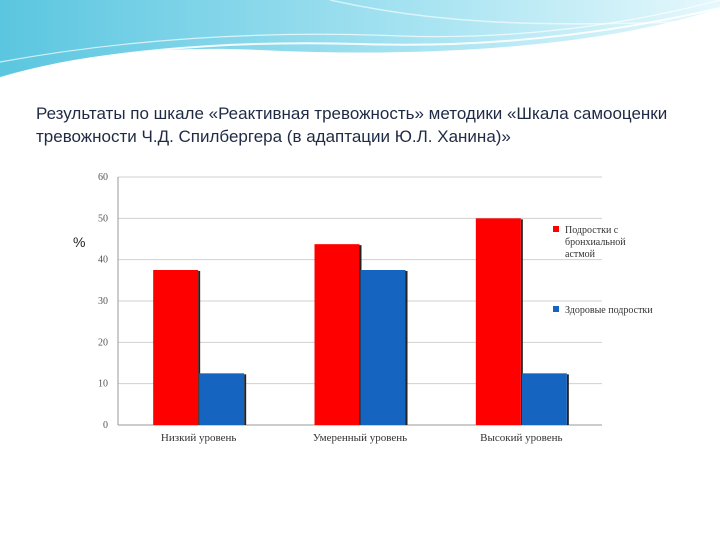  Describe the element at coordinates (521, 438) in the screenshot. I see `x-category-label: Высокий уровень` at that location.